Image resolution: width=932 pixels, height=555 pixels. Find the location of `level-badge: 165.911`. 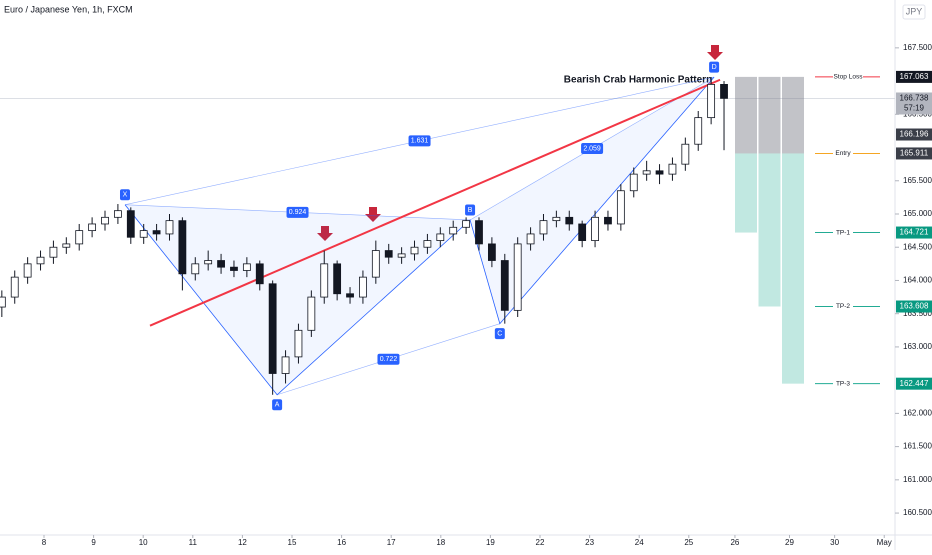

level-badge: 165.911 is located at coordinates (914, 153).